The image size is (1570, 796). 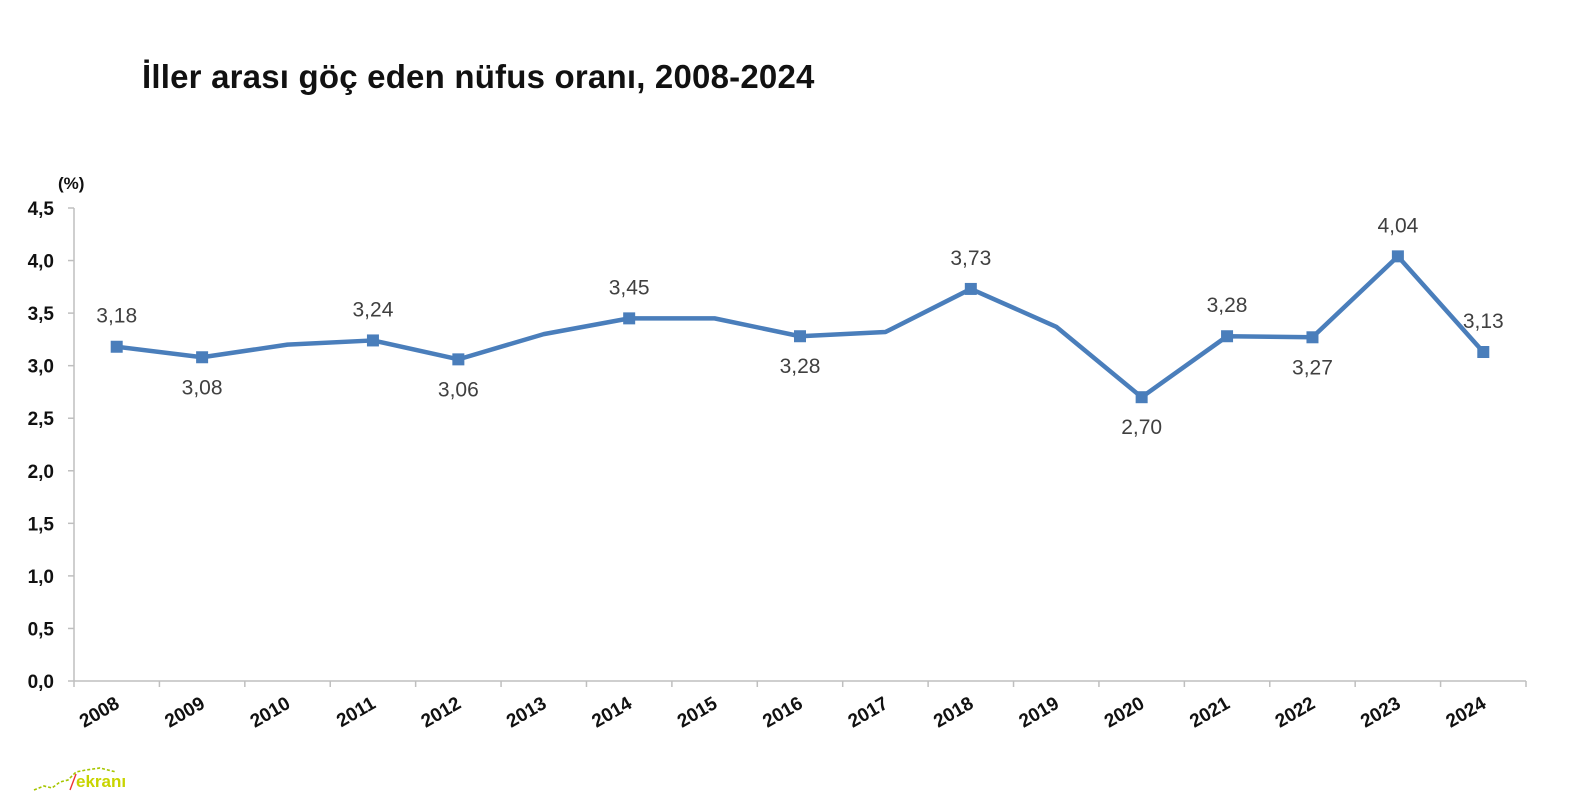 I want to click on y-tick-label: 1,0, so click(x=41, y=577).